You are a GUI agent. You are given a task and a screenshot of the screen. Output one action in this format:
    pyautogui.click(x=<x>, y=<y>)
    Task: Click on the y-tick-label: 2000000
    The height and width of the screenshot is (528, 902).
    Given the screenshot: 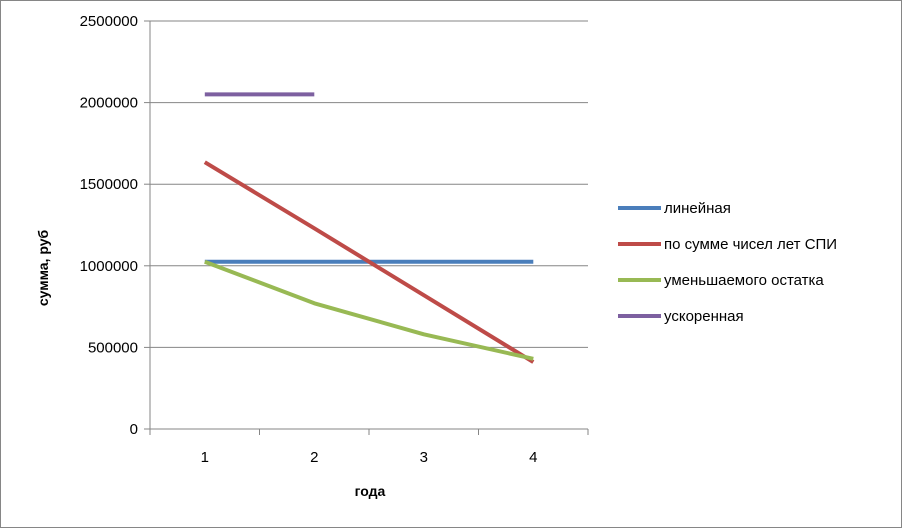 What is the action you would take?
    pyautogui.click(x=109, y=103)
    